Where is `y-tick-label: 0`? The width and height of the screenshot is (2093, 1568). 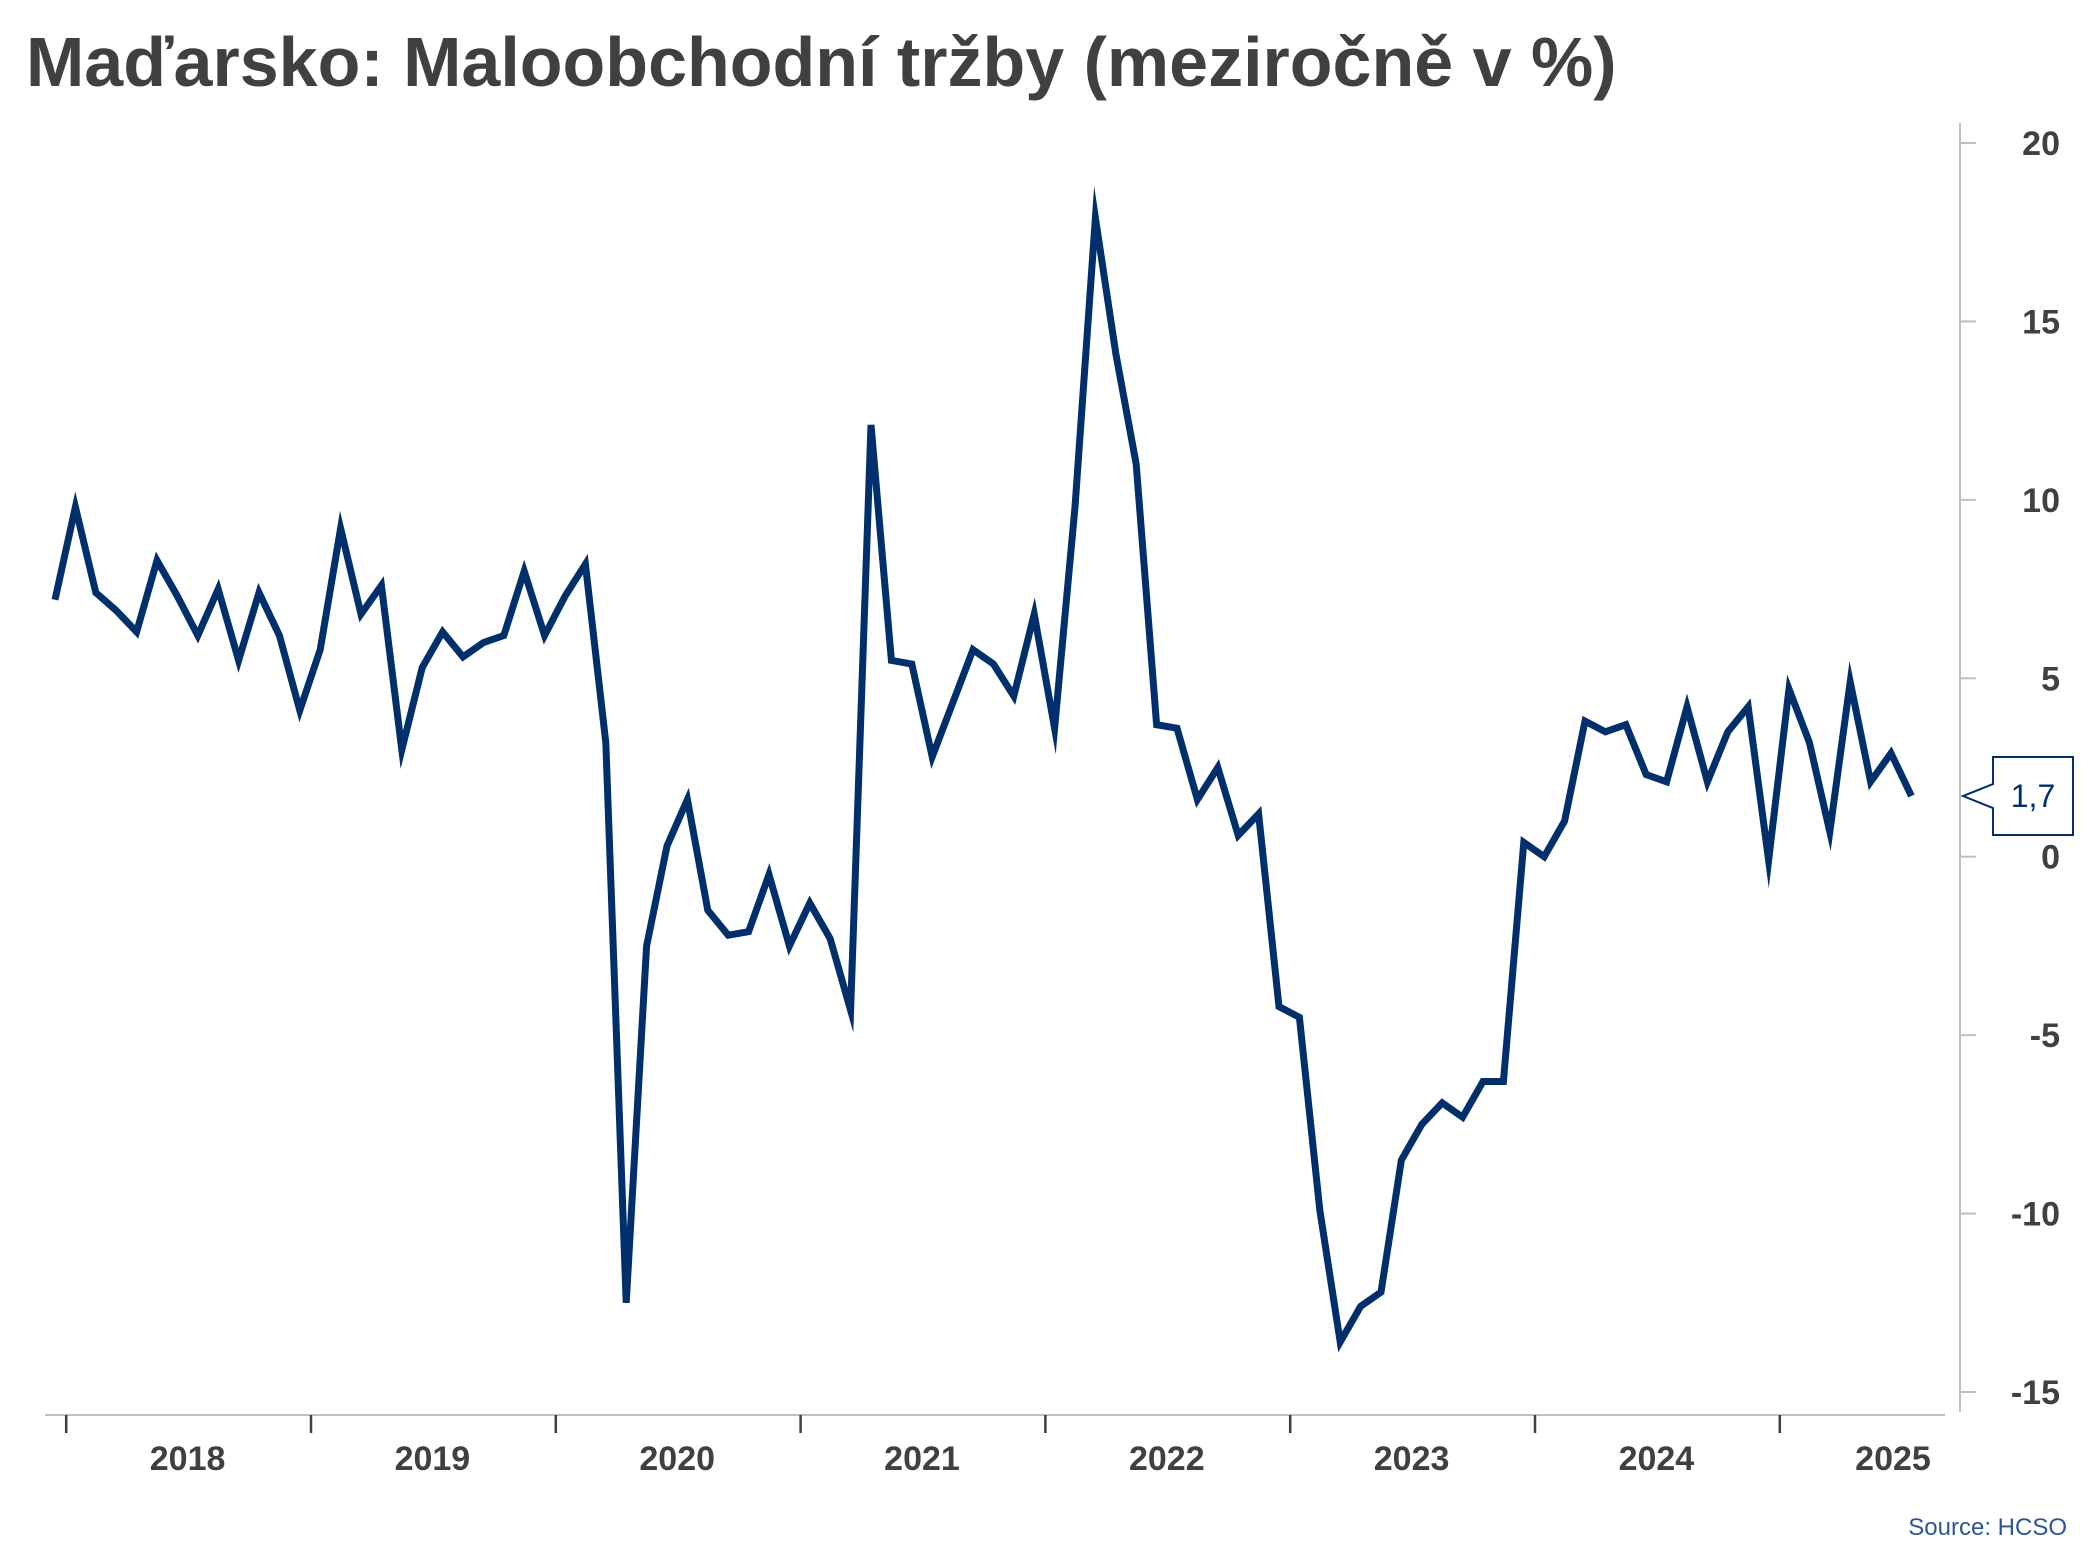 y-tick-label: 0 is located at coordinates (2050, 858).